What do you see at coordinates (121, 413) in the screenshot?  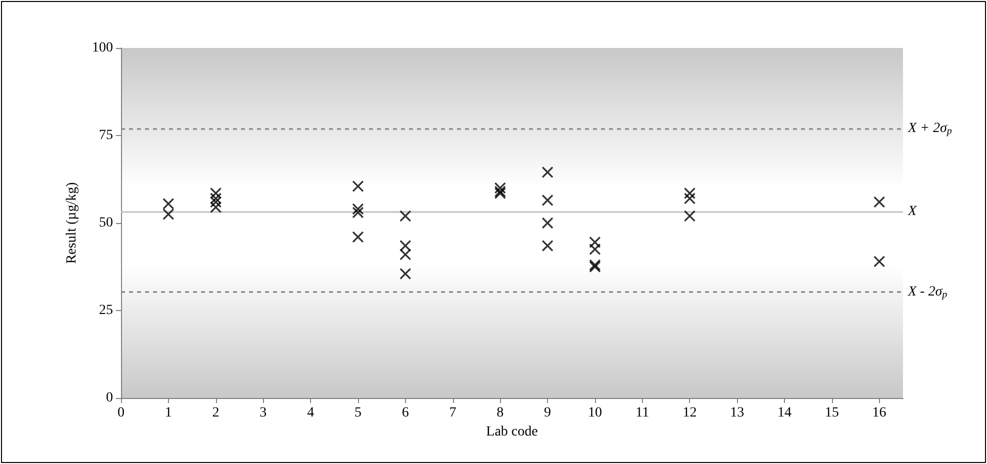 I see `x-tick-label: 0` at bounding box center [121, 413].